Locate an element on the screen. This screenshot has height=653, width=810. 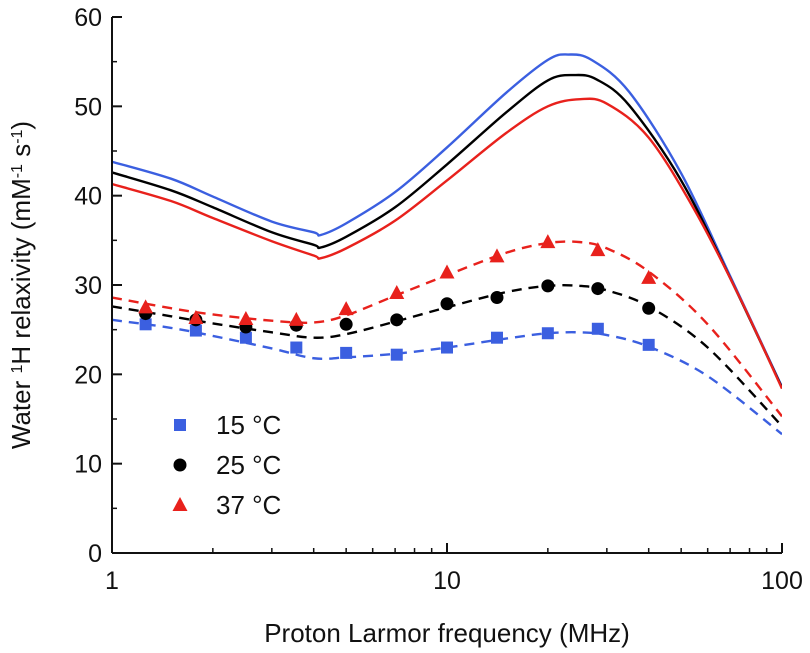
legend-label: 25 °C is located at coordinates (248, 465).